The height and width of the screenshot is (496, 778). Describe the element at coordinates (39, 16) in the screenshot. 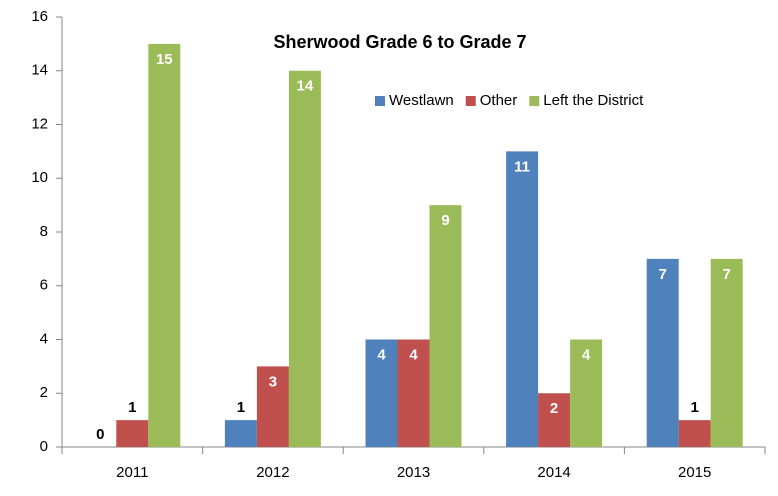

I see `y-tick-label: 16` at that location.